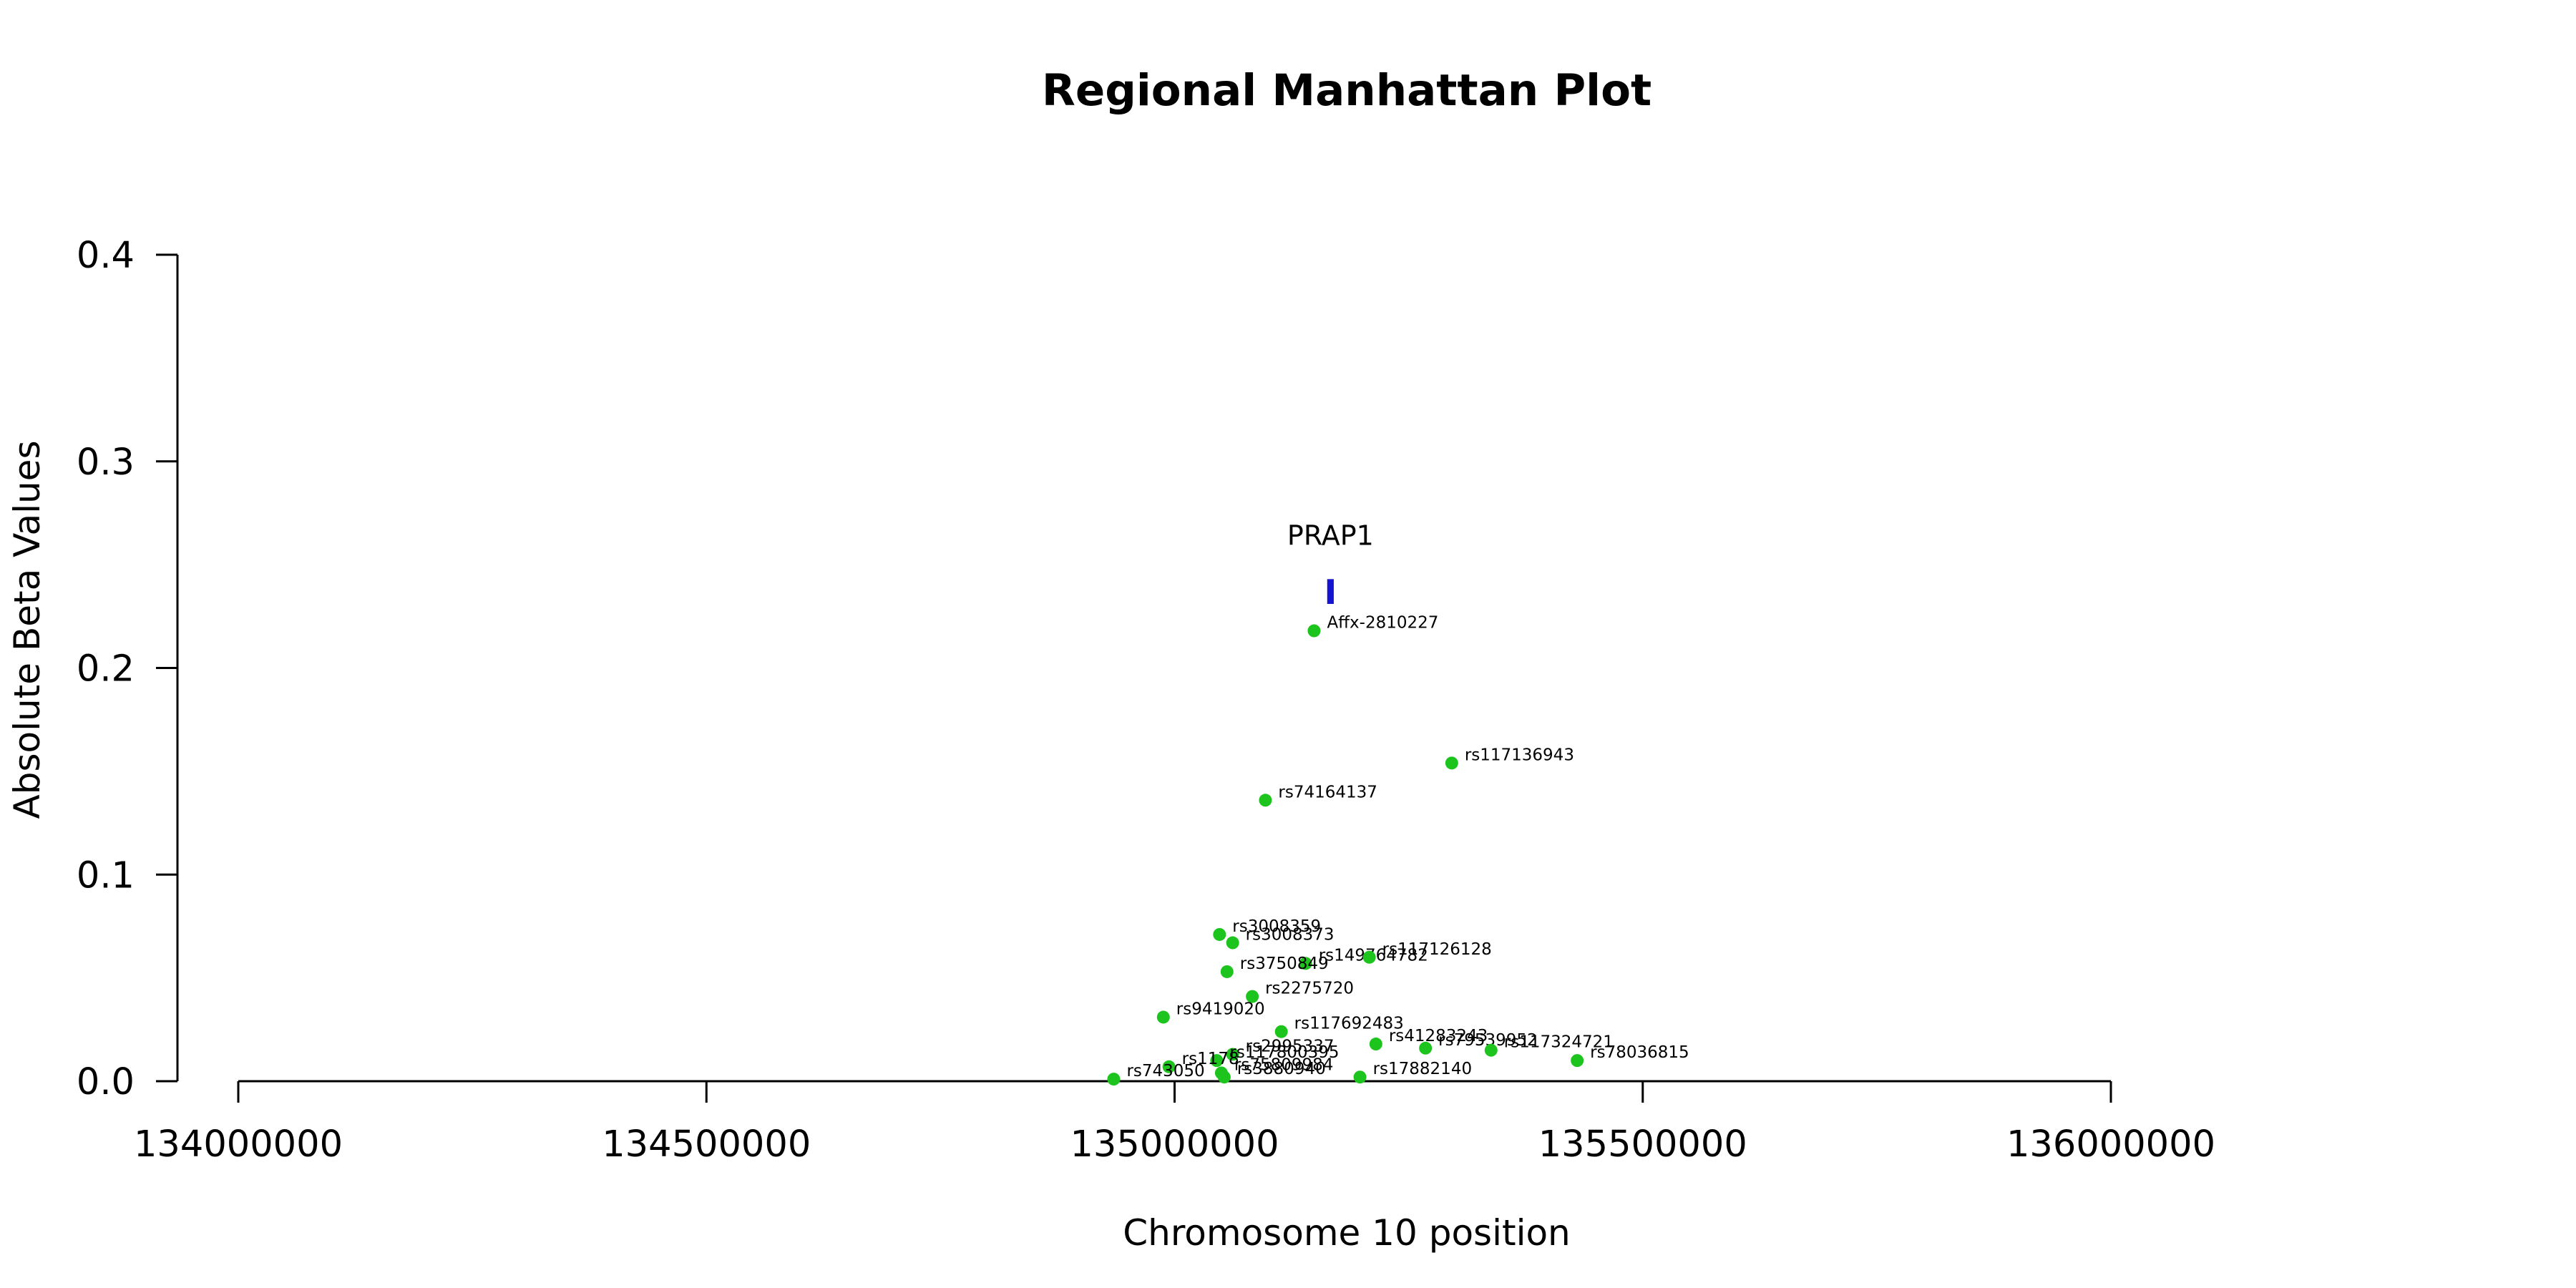 The image size is (2576, 1288). What do you see at coordinates (1438, 1036) in the screenshot?
I see `point-label: rs41283243` at bounding box center [1438, 1036].